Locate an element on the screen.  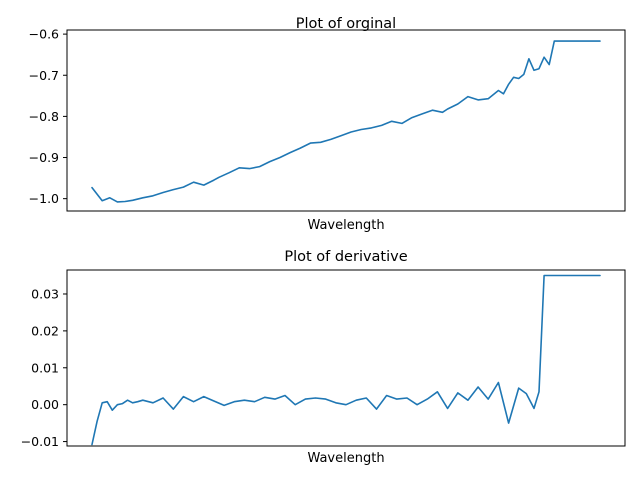
bottom-y-tick-label: 0.00 is located at coordinates (45, 404).